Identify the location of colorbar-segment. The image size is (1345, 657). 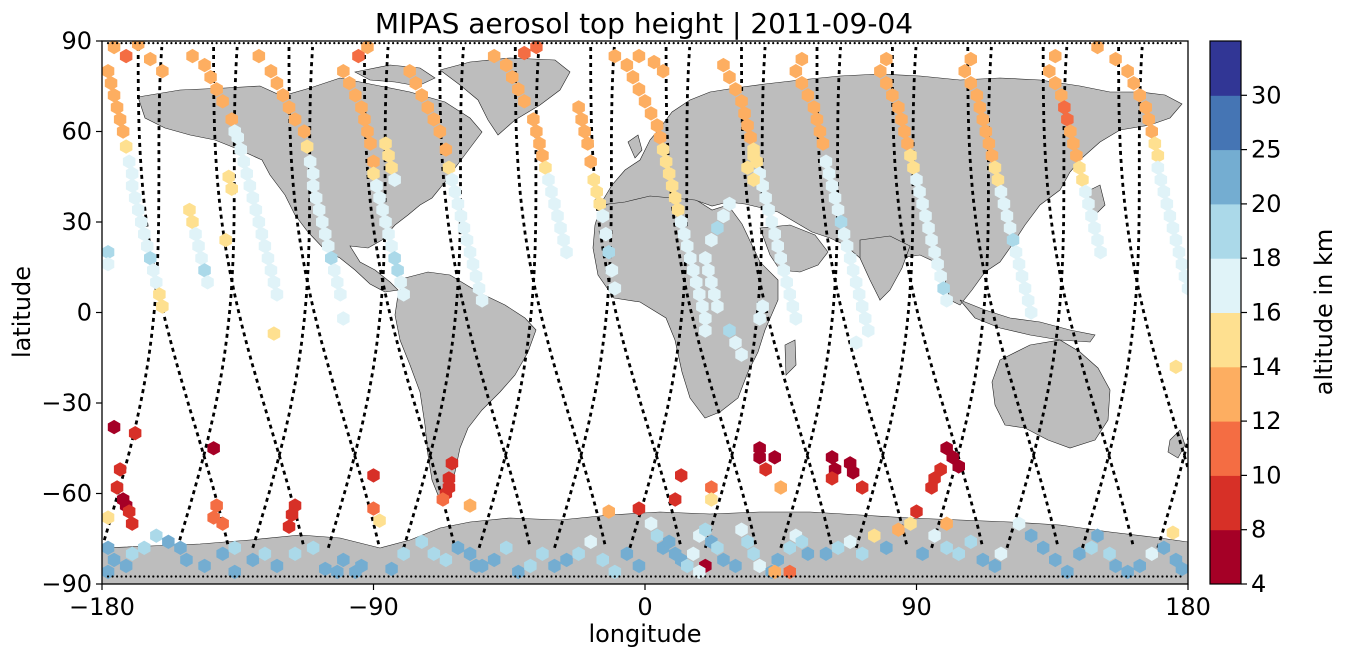
(1225, 557).